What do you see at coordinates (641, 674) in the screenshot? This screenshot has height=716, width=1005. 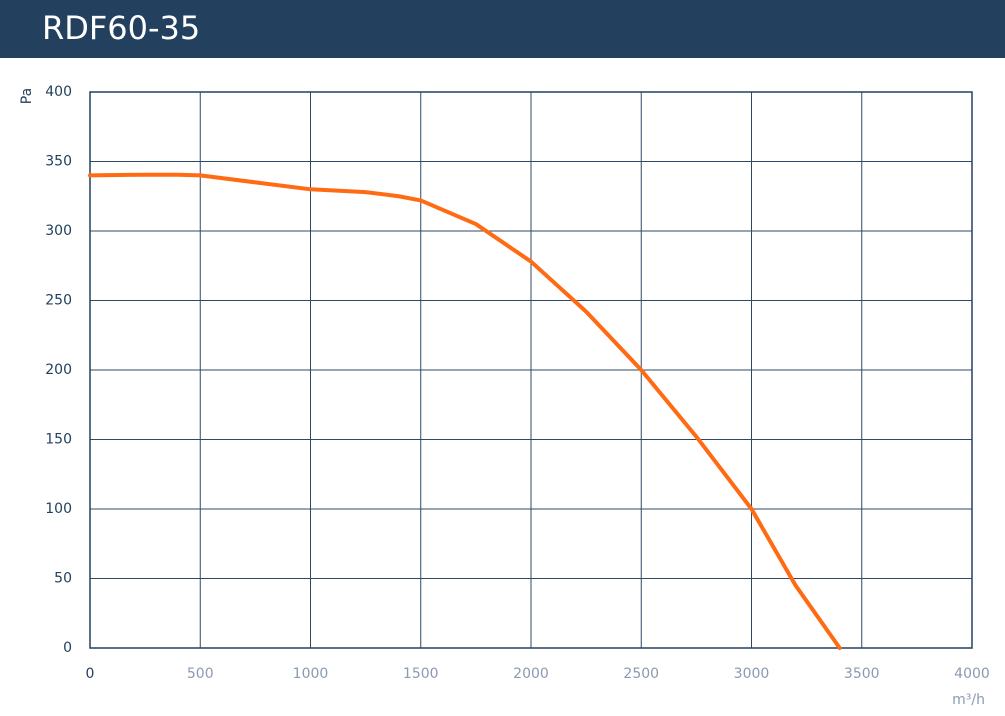 I see `x-tick-label: 2500` at bounding box center [641, 674].